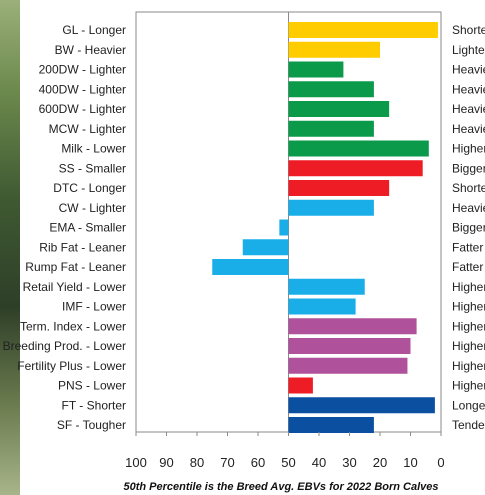 The image size is (485, 495). I want to click on x-tick-label: 70, so click(227, 462).